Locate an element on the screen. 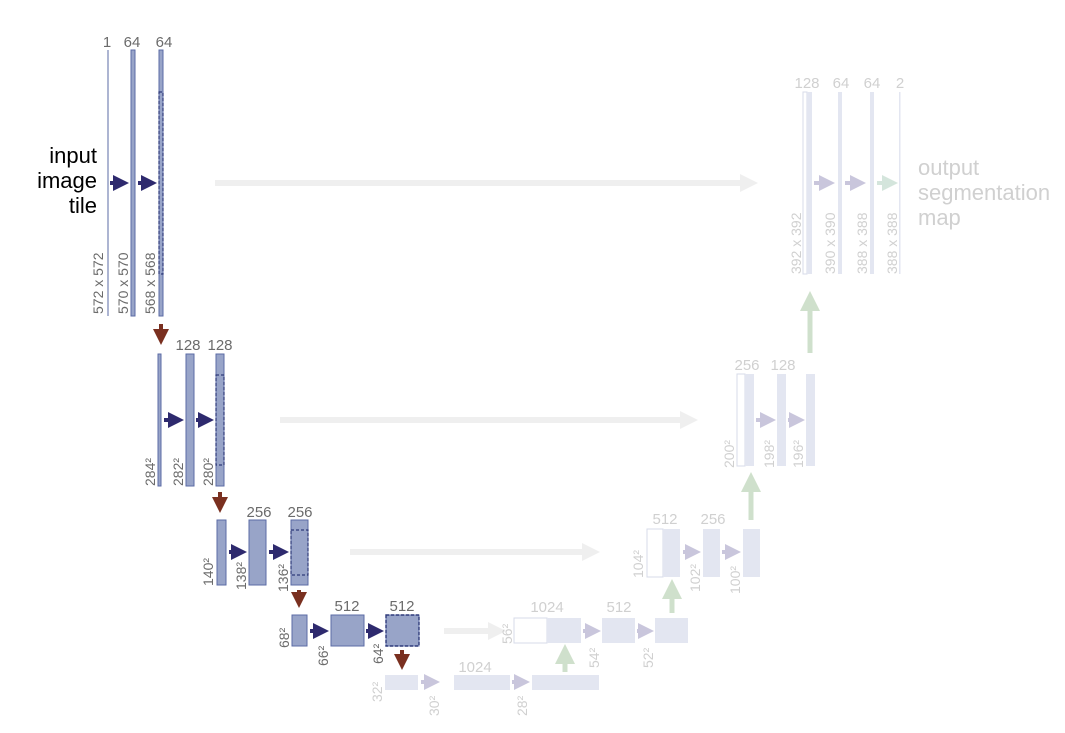  feature-map-u4c is located at coordinates (671, 630).